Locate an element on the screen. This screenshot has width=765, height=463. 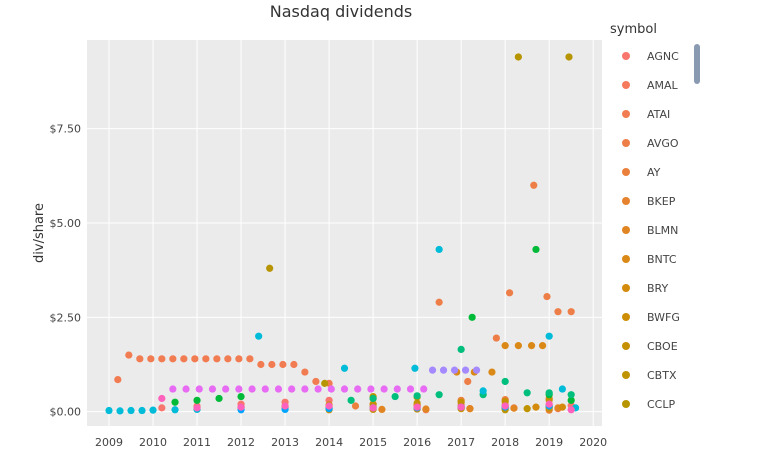
legend-item: CCLP is located at coordinates (648, 404).